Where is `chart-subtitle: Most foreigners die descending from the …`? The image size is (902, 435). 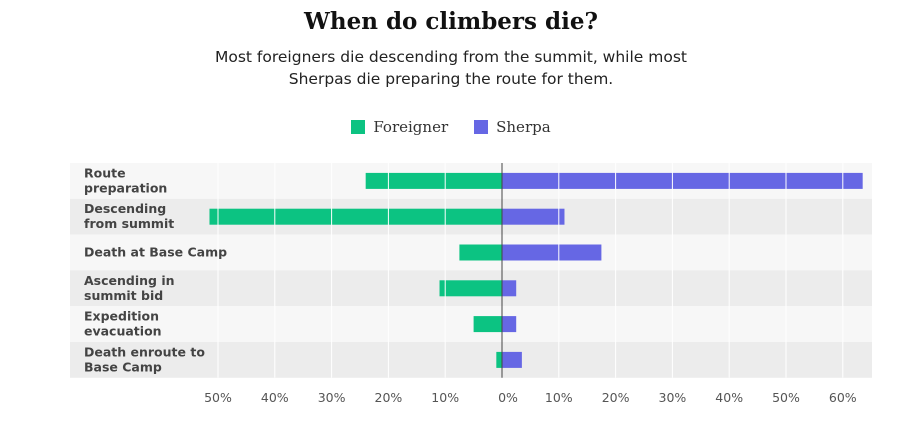 chart-subtitle: Most foreigners die descending from the … is located at coordinates (451, 68).